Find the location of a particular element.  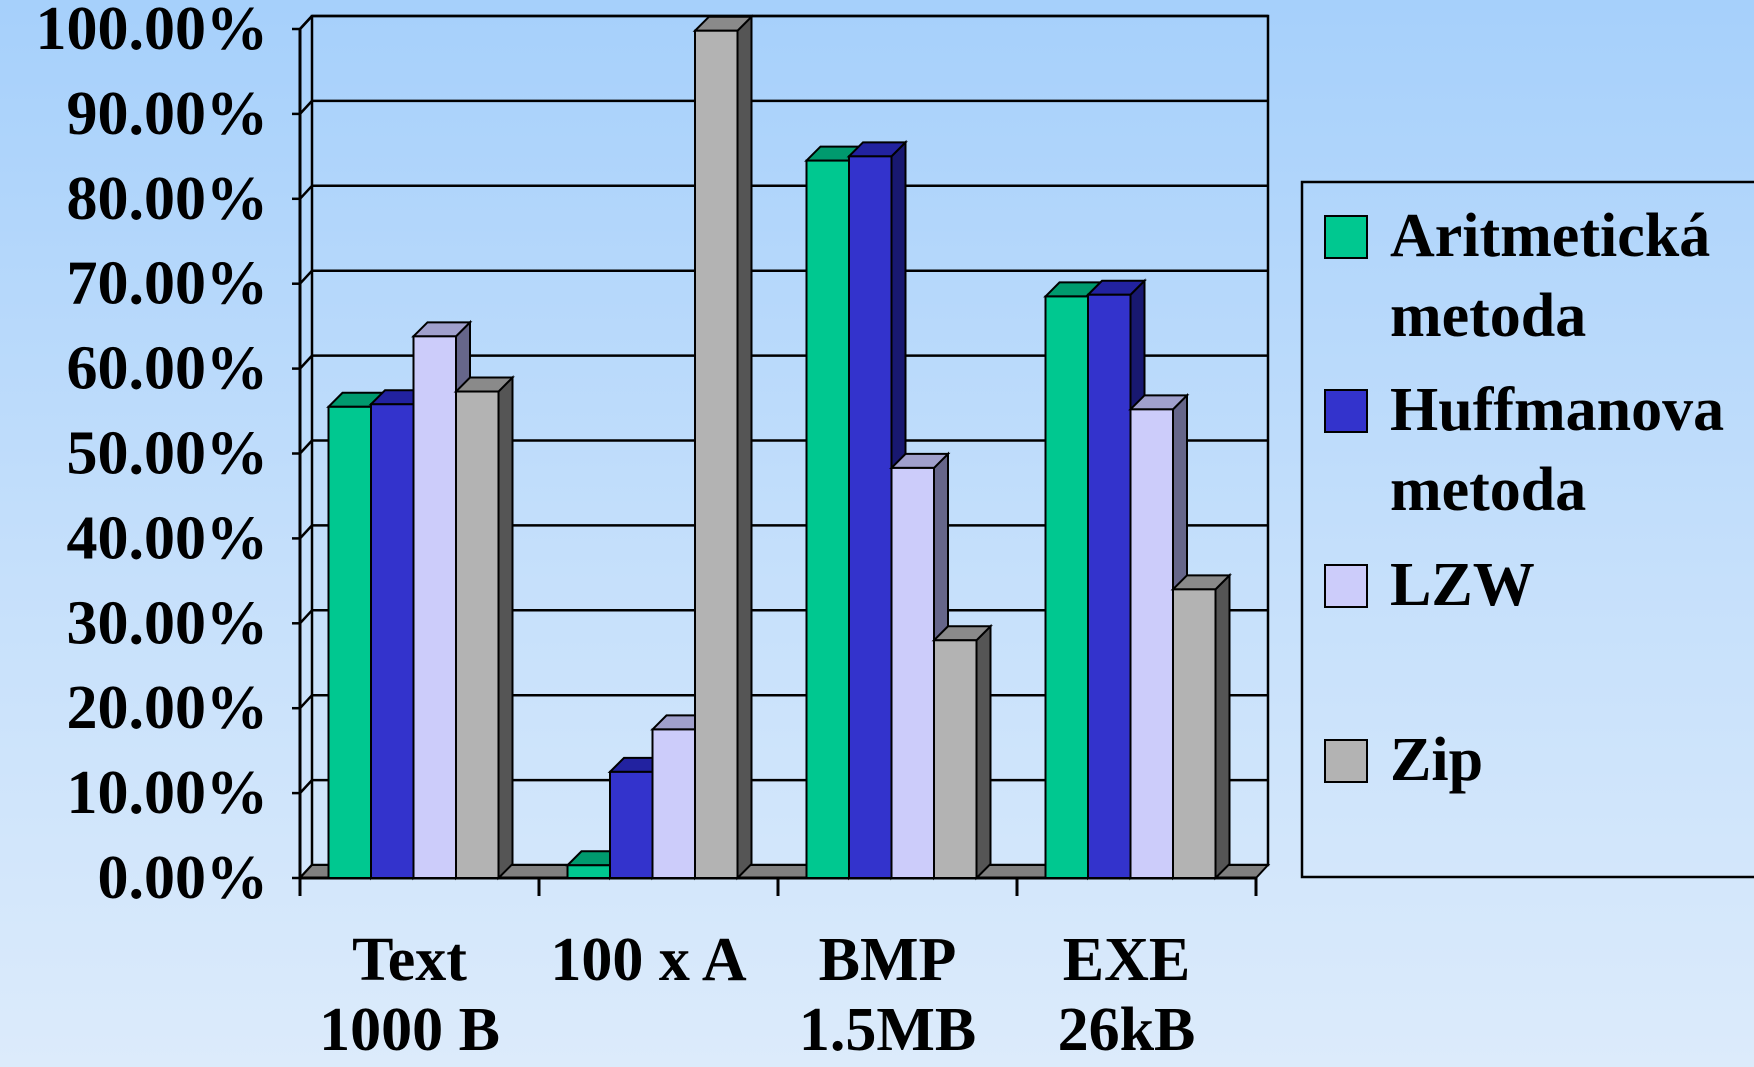

legend-label: Zip is located at coordinates (1436, 760).